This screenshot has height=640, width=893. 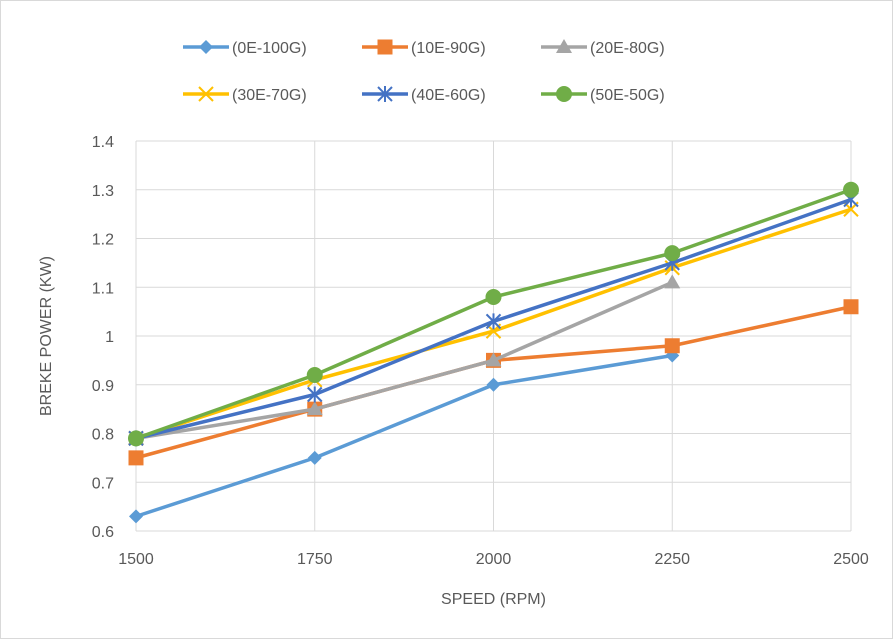 What do you see at coordinates (851, 559) in the screenshot?
I see `x-tick-label: 2500` at bounding box center [851, 559].